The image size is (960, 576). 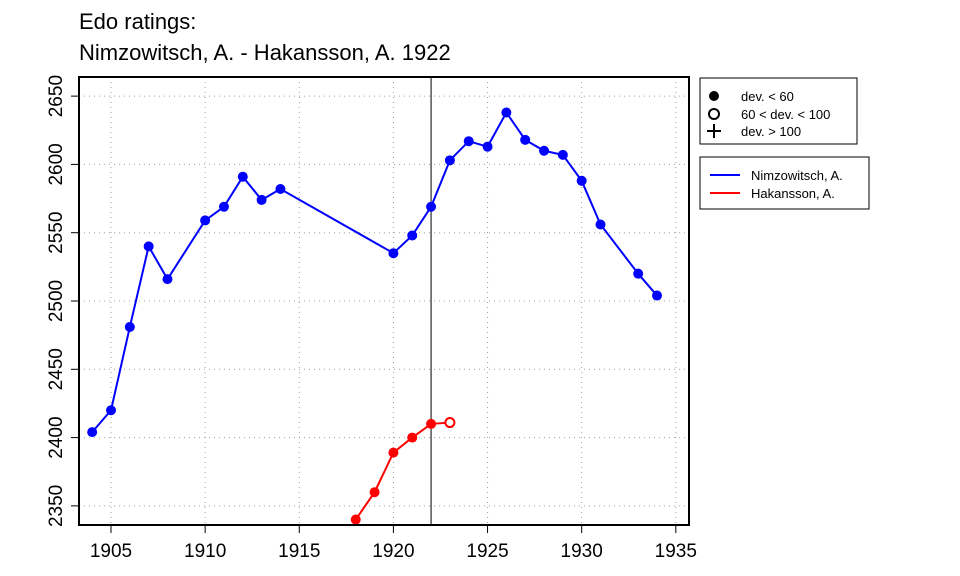 What do you see at coordinates (797, 175) in the screenshot?
I see `legend-series-1-label: Nimzowitsch, A.` at bounding box center [797, 175].